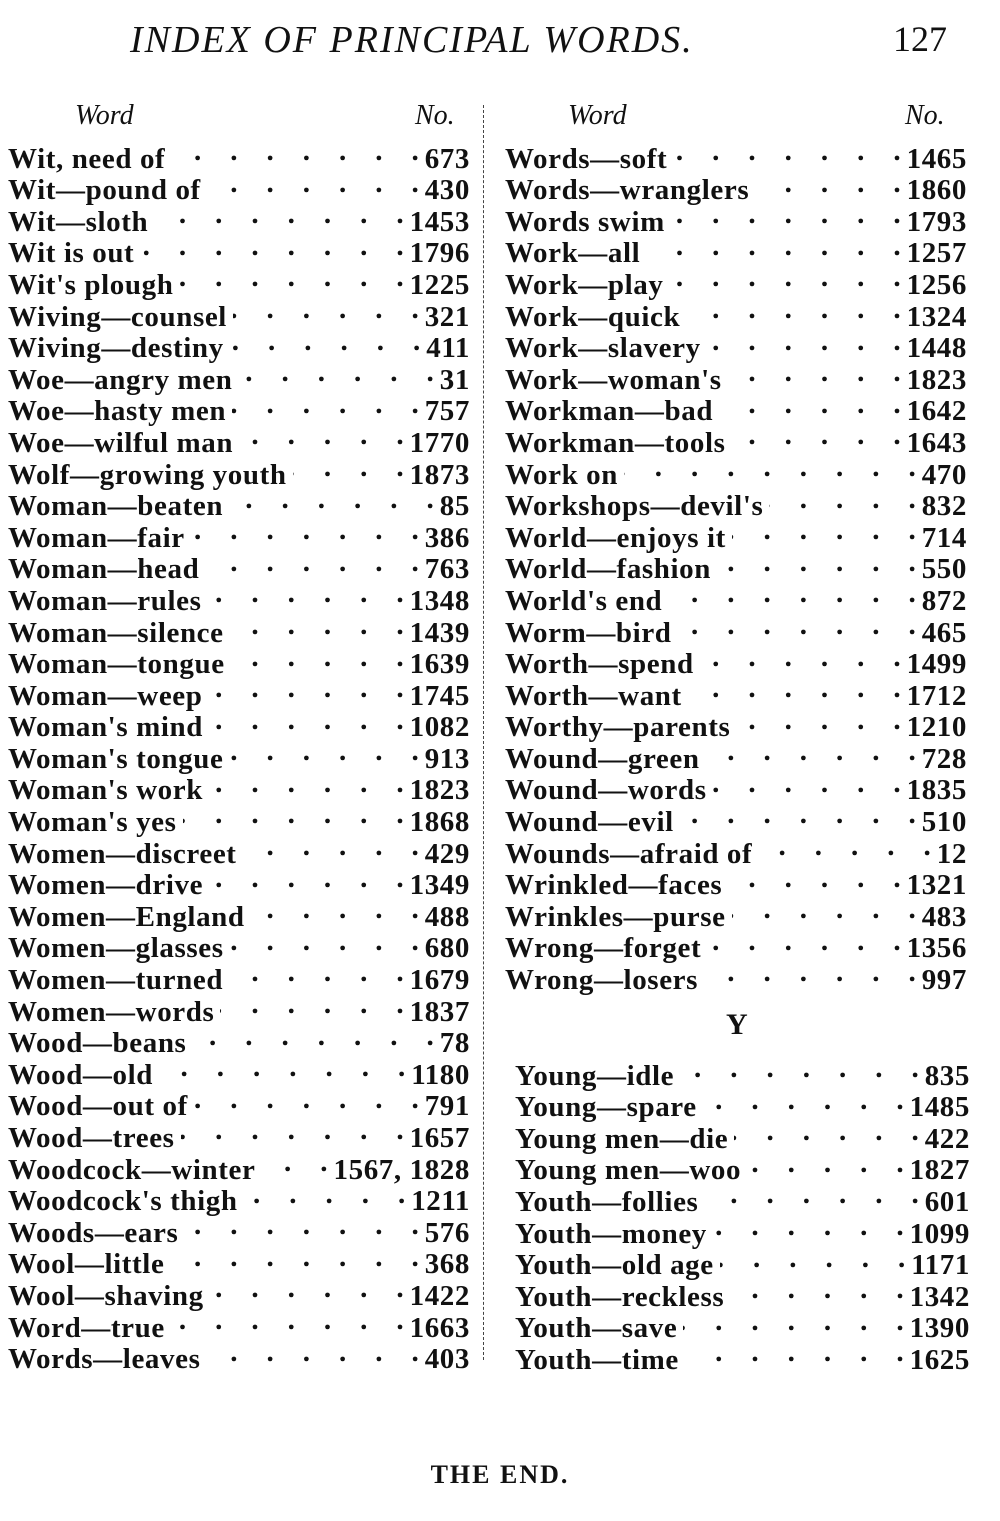  I want to click on entry-number: 1453, so click(439, 221).